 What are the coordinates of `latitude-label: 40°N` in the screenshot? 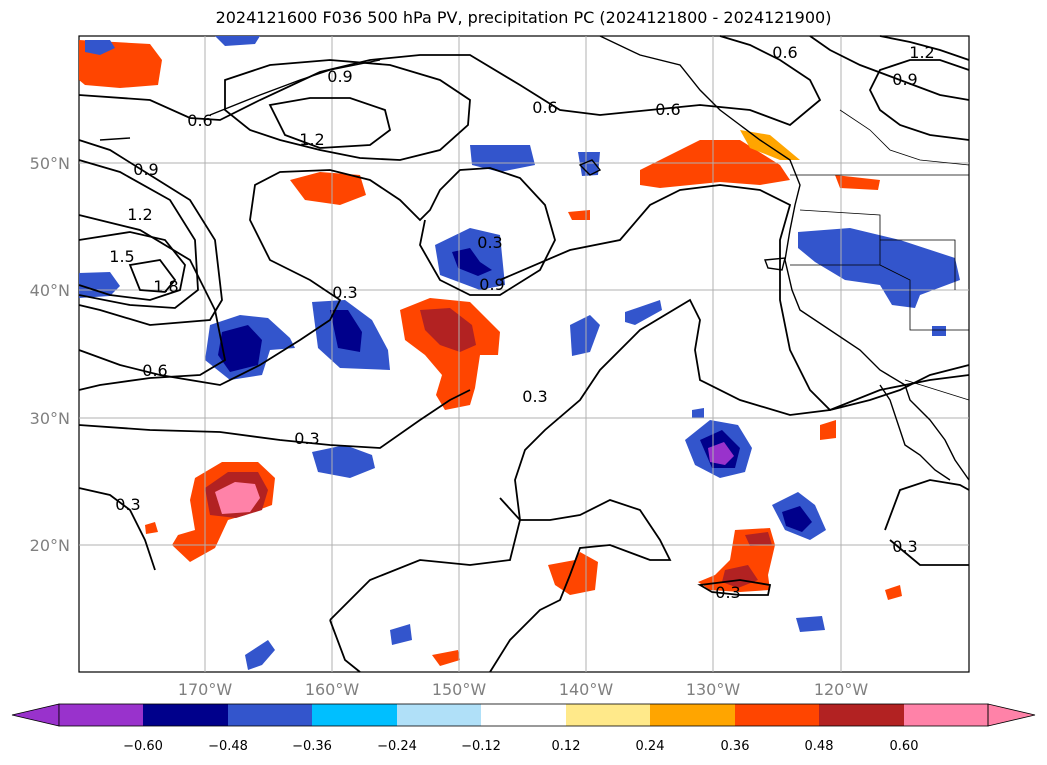 It's located at (50, 290).